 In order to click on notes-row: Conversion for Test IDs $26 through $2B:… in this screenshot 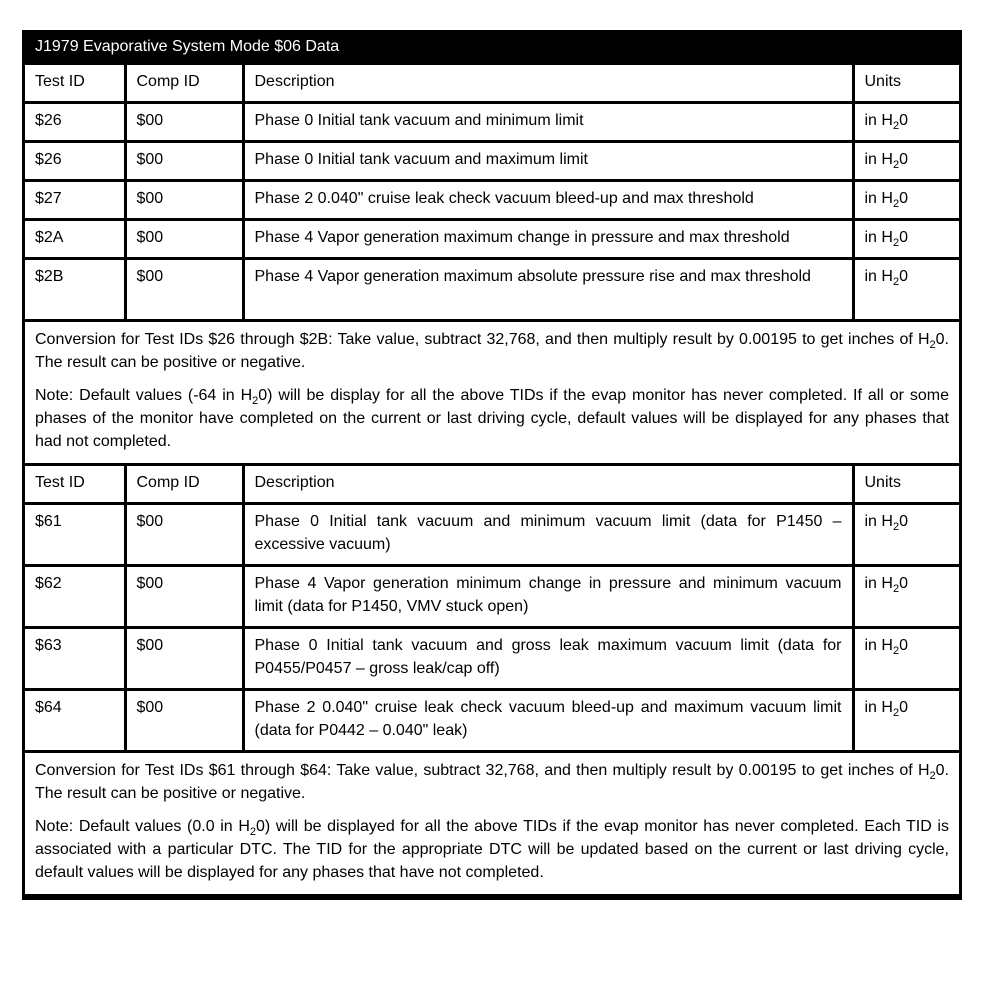, I will do `click(492, 392)`.